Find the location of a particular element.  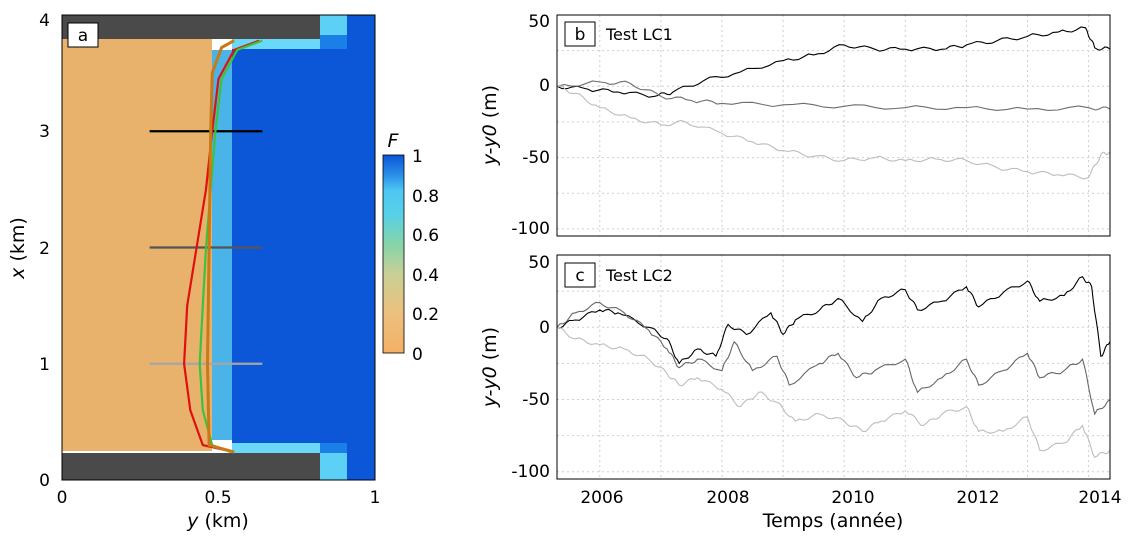

top-structure-shadow is located at coordinates (333, 42).